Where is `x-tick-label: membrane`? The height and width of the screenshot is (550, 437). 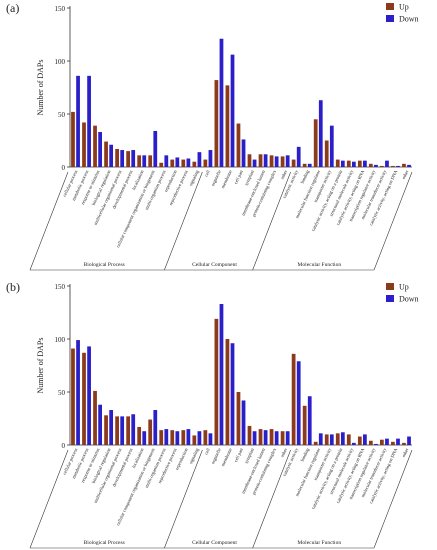 x-tick-label: membrane is located at coordinates (226, 457).